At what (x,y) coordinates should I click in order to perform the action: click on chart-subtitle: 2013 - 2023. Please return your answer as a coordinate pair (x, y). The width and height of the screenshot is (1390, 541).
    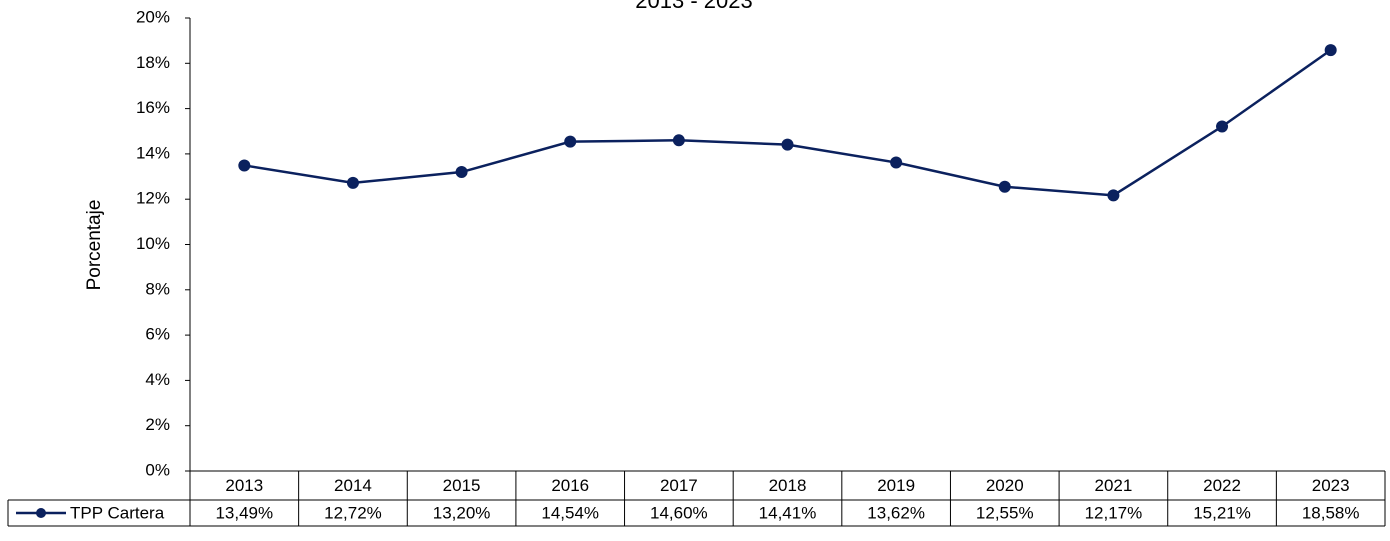
    Looking at the image, I should click on (693, 6).